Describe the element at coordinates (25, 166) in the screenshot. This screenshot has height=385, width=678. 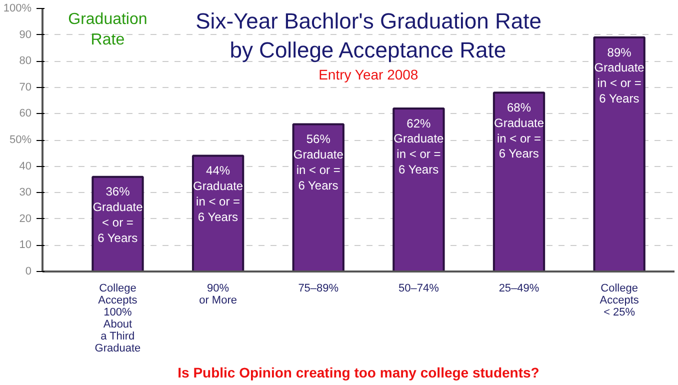
I see `y-tick-label: 40` at that location.